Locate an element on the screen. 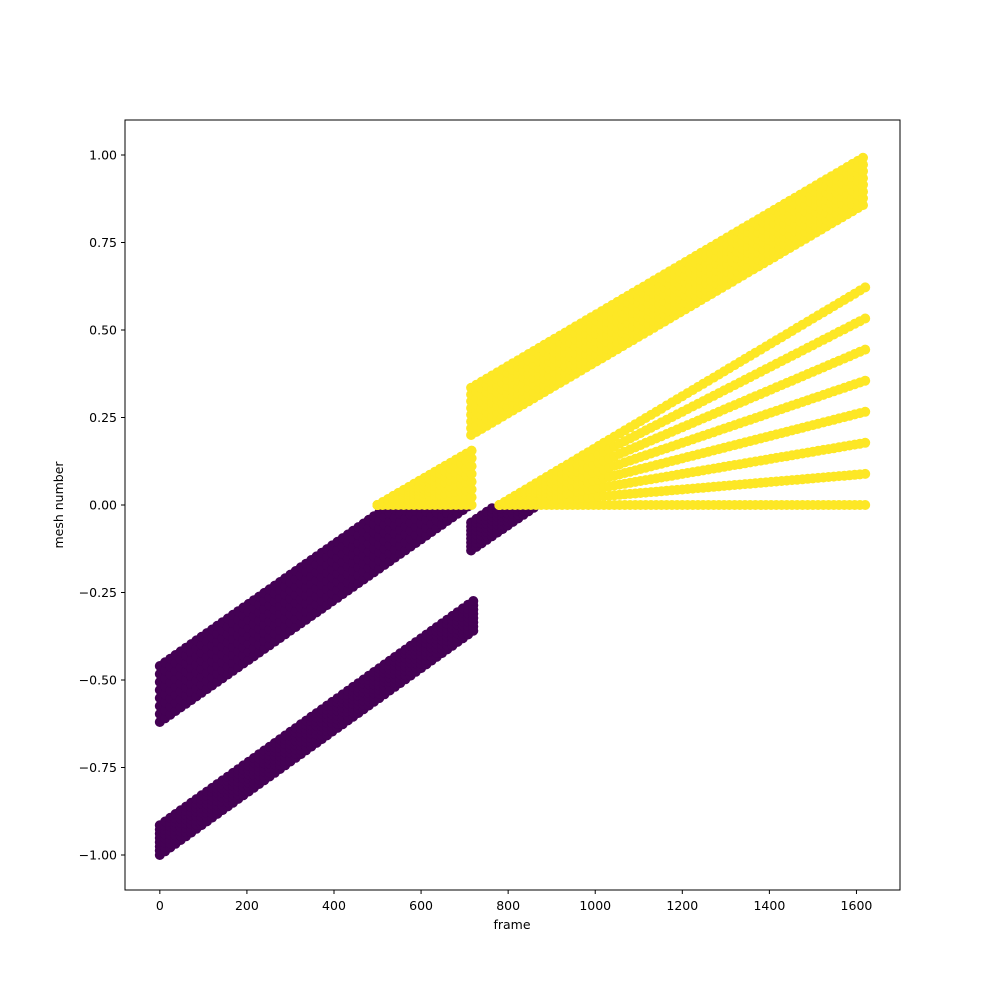  y-tick-label: 0.50 is located at coordinates (103, 330).